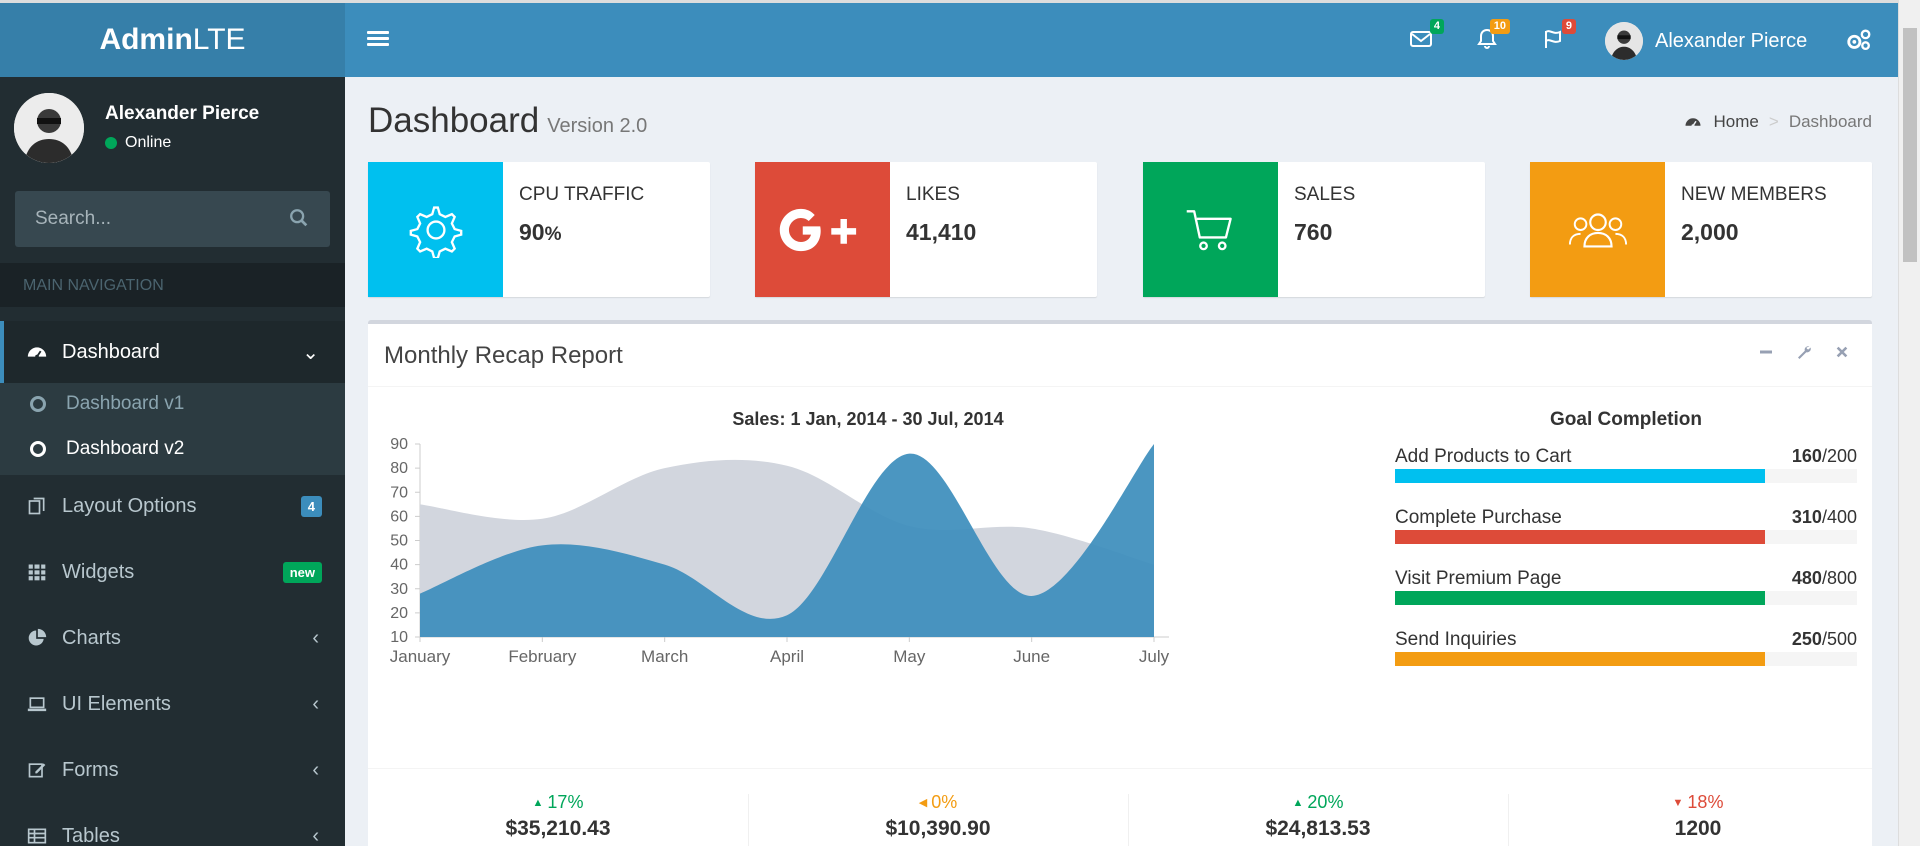  What do you see at coordinates (1830, 121) in the screenshot?
I see `breadcrumb-current: Dashboard` at bounding box center [1830, 121].